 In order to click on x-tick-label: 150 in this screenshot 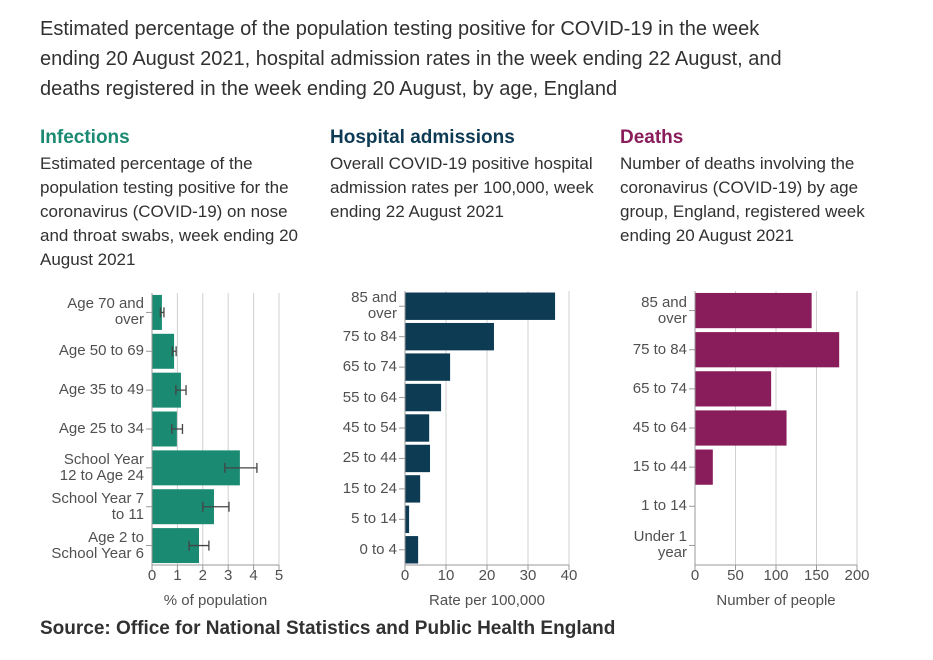, I will do `click(816, 575)`.